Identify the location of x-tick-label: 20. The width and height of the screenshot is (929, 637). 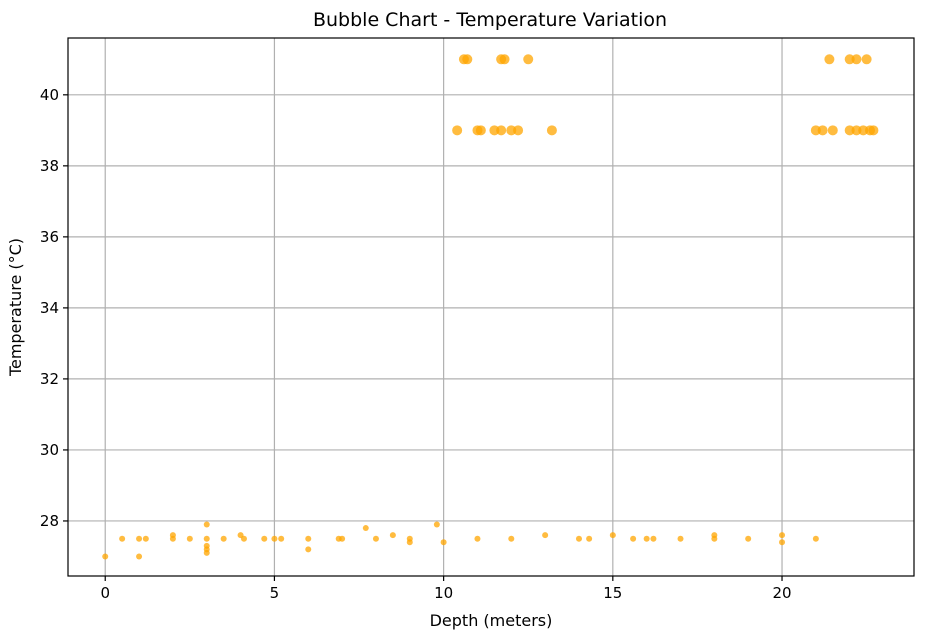
(781, 593).